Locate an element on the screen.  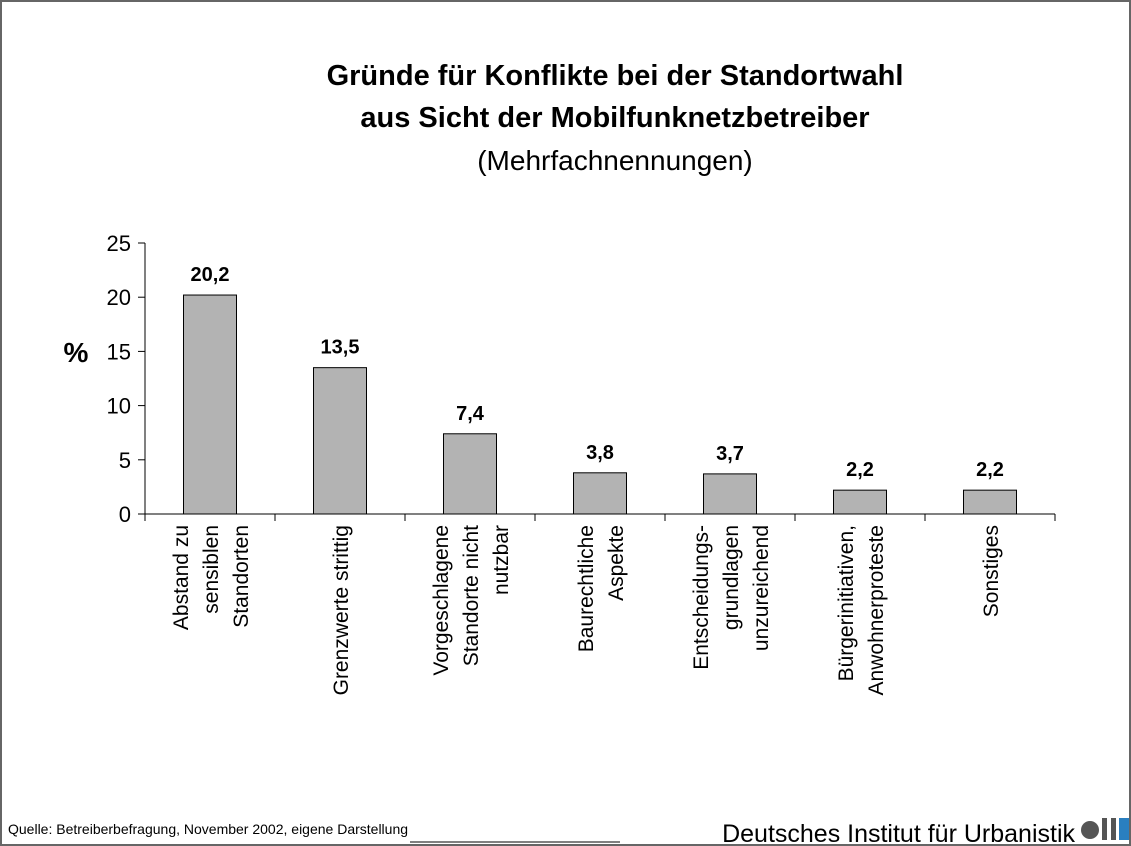
x-tick-label-group: Grenzwerte strittig is located at coordinates (341, 610).